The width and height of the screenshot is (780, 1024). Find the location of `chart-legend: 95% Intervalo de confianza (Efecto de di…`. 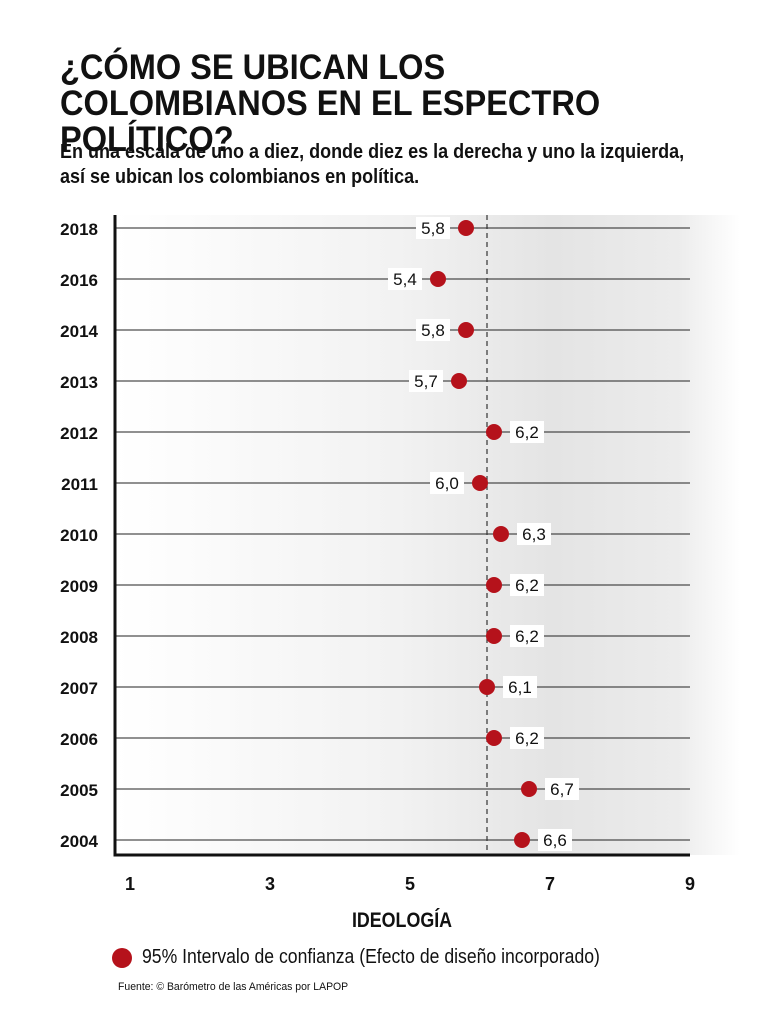

chart-legend: 95% Intervalo de confianza (Efecto de di… is located at coordinates (387, 957).